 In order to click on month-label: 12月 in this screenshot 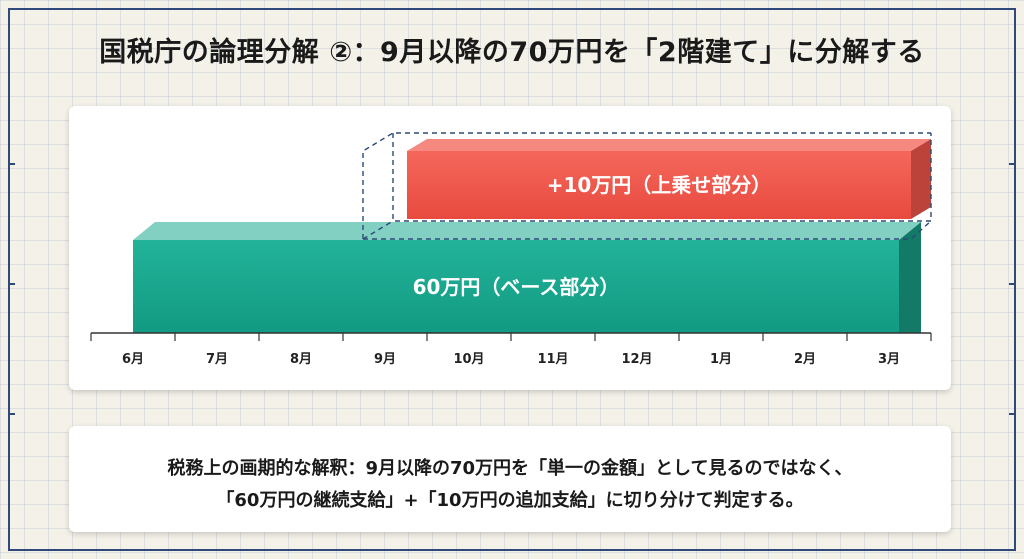, I will do `click(636, 359)`.